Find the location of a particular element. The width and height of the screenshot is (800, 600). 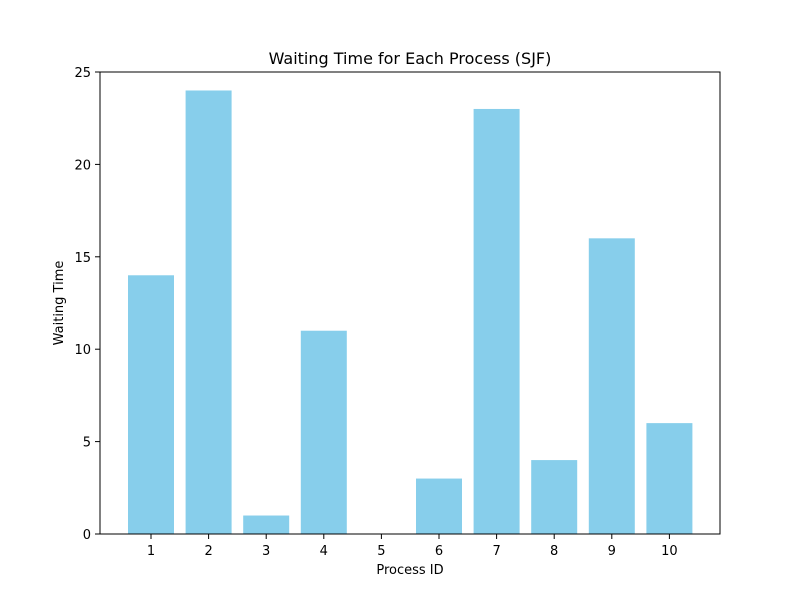

x-tick-label: 5 is located at coordinates (381, 551).